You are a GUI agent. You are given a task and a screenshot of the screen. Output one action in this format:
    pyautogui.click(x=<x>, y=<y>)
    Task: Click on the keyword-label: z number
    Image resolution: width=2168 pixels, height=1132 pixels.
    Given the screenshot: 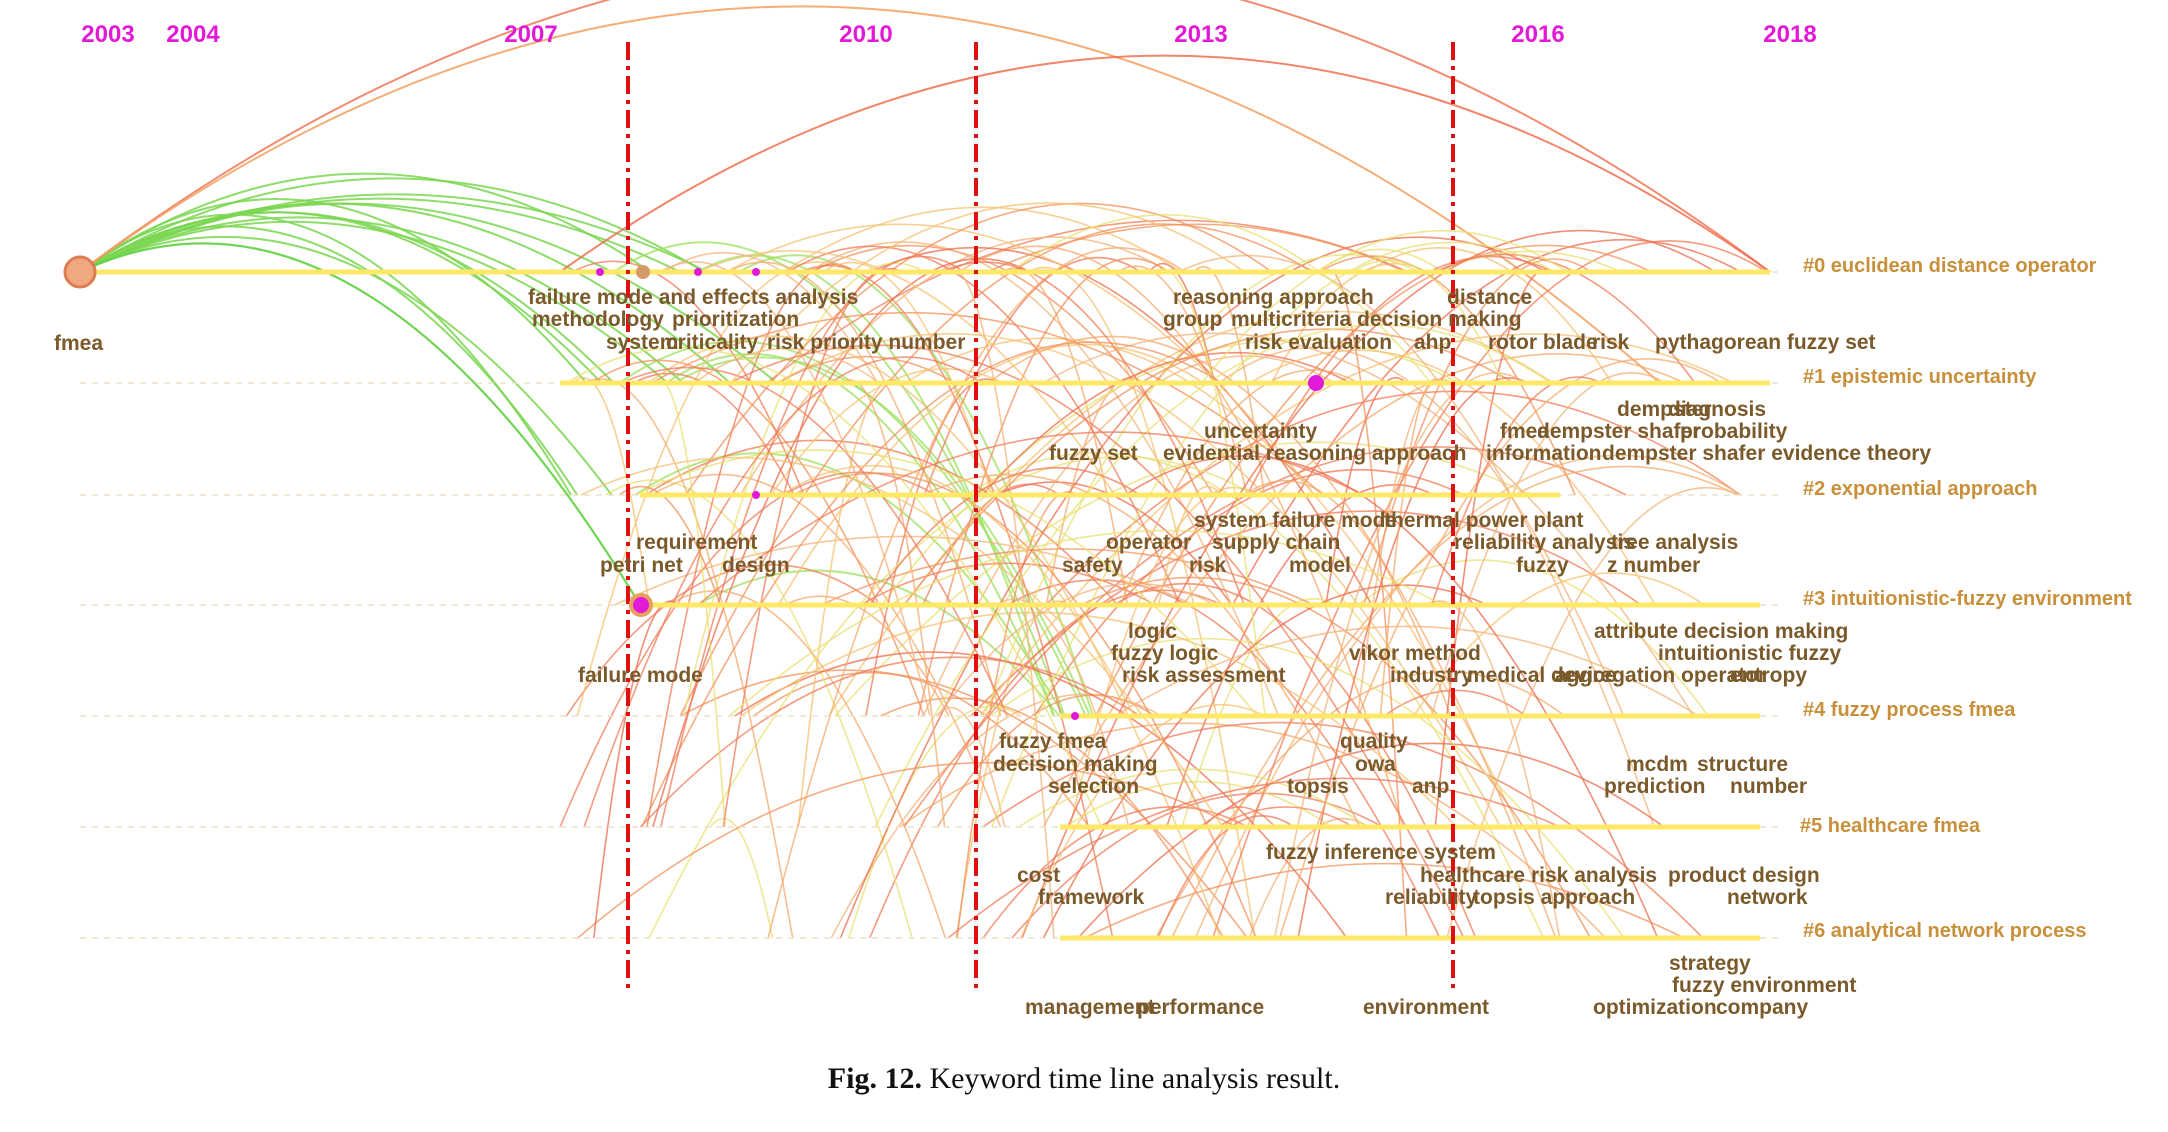 What is the action you would take?
    pyautogui.click(x=1653, y=565)
    